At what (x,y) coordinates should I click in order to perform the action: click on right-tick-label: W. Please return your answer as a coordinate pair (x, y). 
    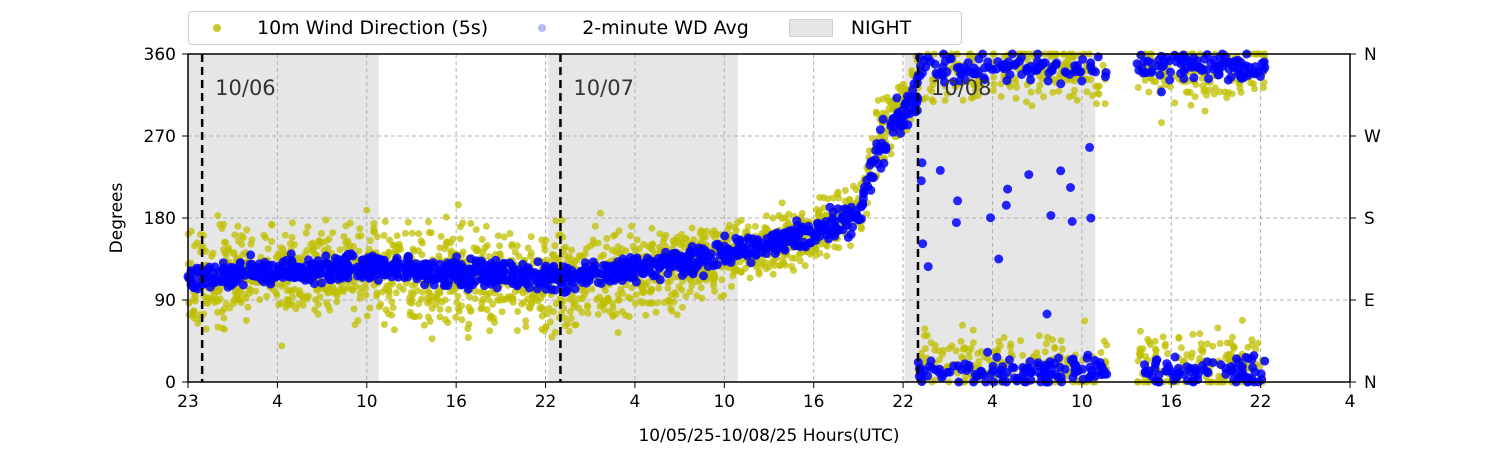
    Looking at the image, I should click on (1372, 137).